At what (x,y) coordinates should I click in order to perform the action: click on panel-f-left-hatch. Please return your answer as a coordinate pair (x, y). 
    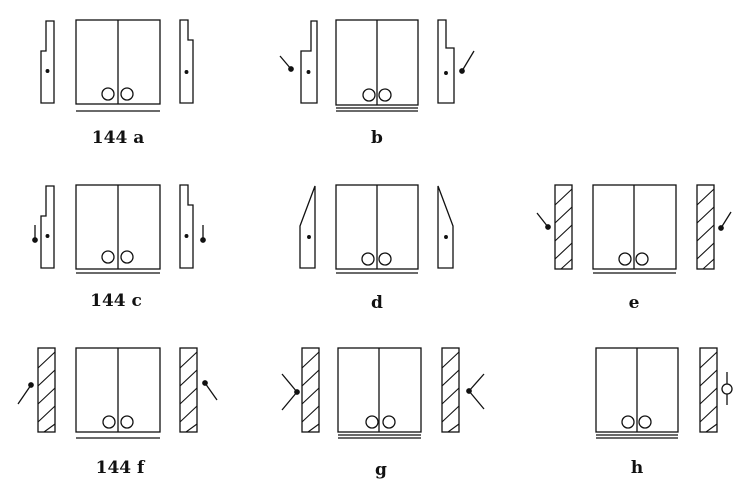
    Looking at the image, I should click on (46, 392).